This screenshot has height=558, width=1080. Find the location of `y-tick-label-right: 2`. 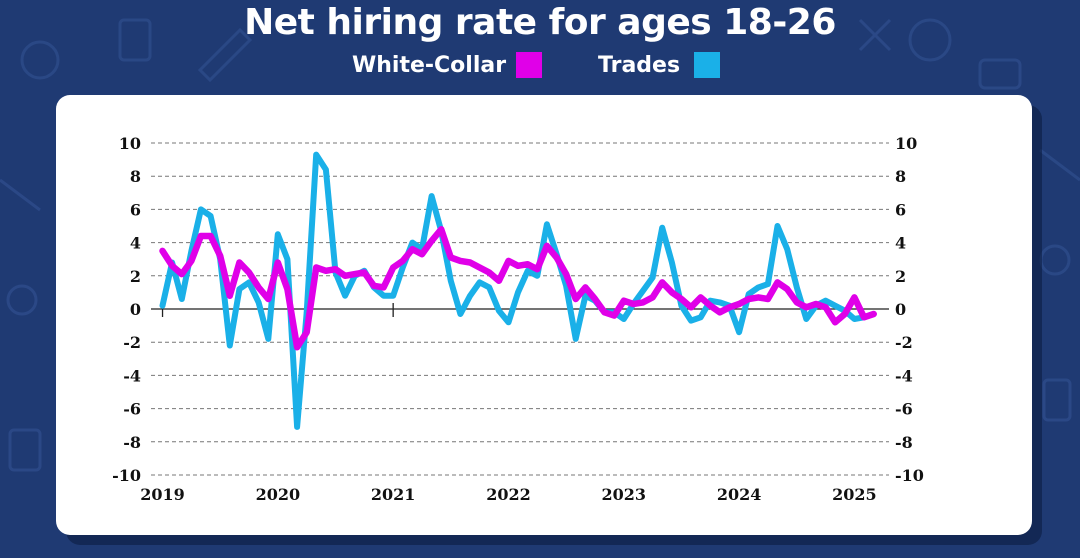

y-tick-label-right: 2 is located at coordinates (900, 276).